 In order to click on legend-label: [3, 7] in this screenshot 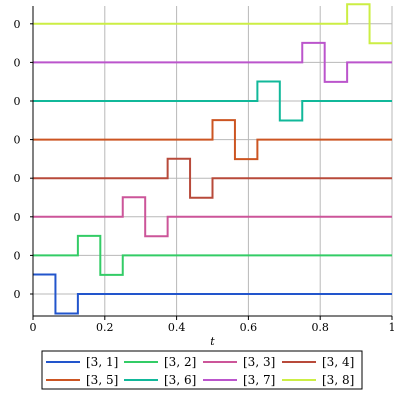, I will do `click(259, 380)`.